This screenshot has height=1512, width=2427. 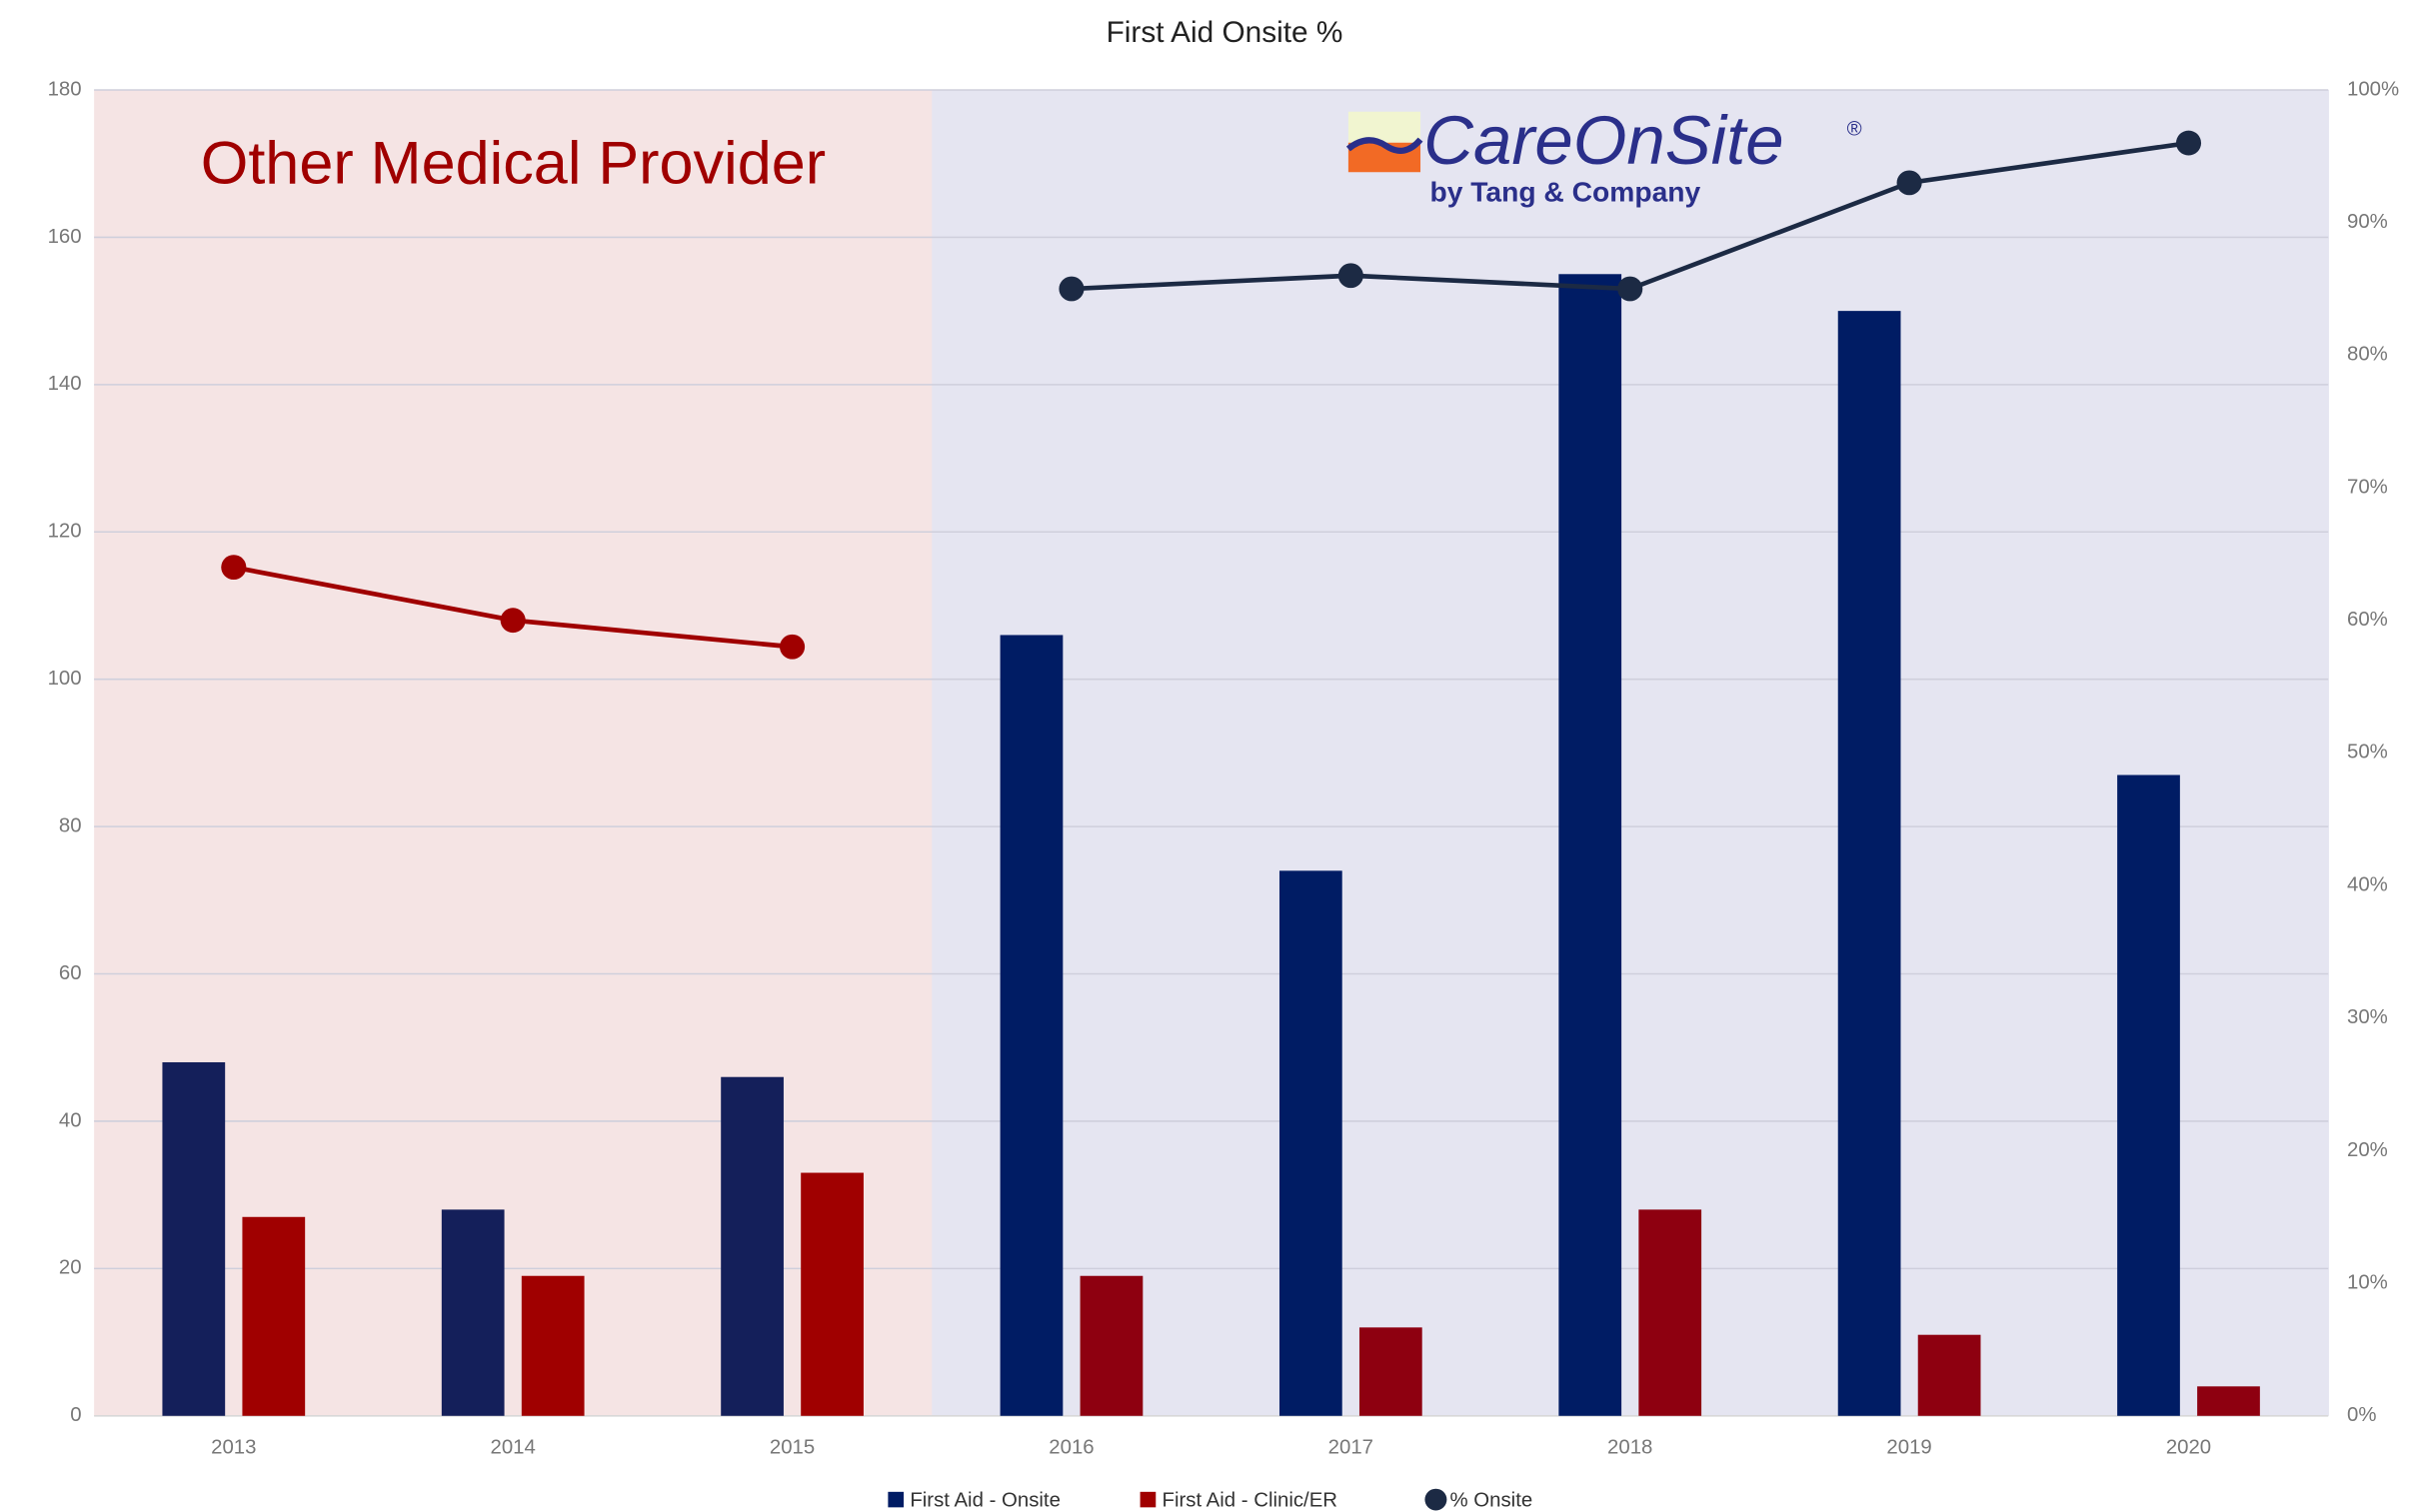 I want to click on x-tick-label: 2019, so click(x=1908, y=1448).